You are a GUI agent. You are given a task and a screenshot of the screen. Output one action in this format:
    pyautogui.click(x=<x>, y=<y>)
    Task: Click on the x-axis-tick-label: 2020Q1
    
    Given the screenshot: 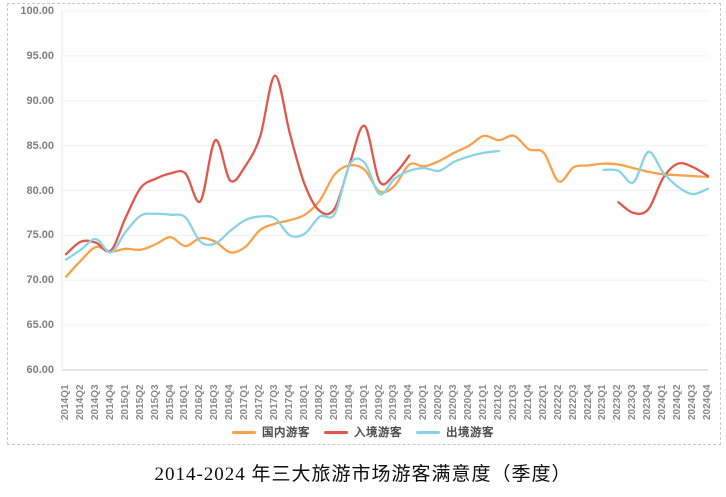 What is the action you would take?
    pyautogui.click(x=424, y=402)
    